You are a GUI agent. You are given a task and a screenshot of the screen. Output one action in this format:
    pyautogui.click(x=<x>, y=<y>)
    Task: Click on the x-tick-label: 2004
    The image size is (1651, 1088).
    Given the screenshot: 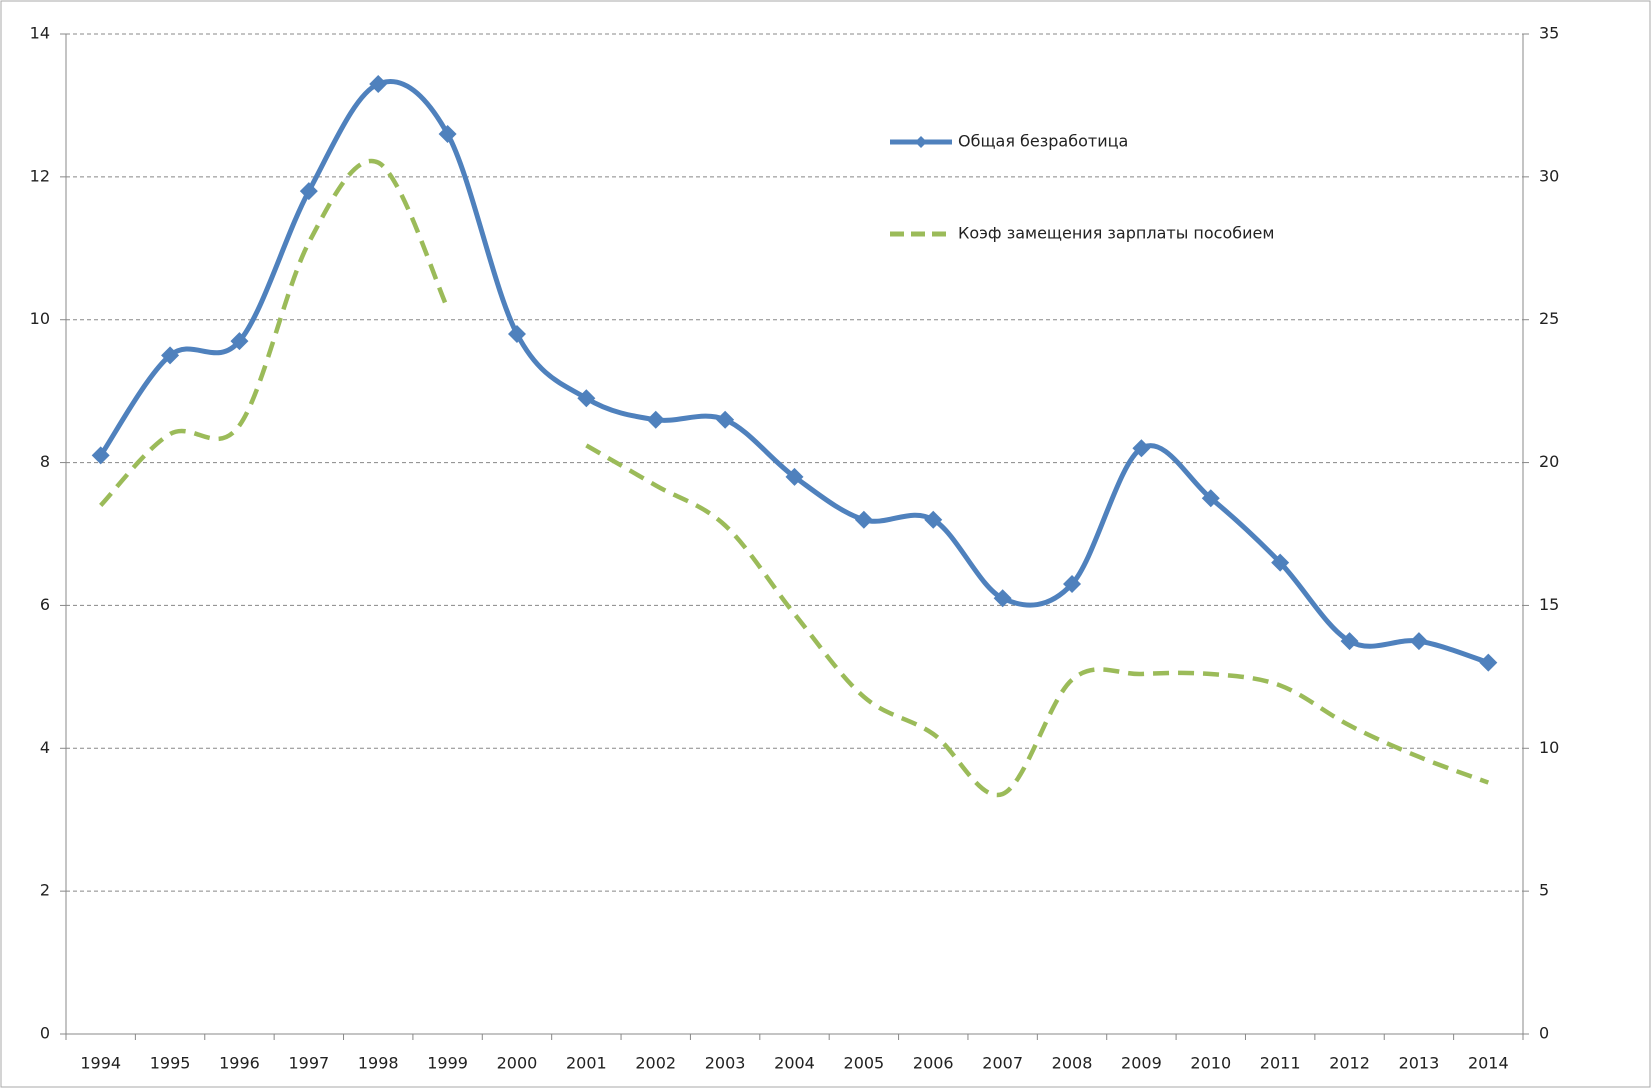 What is the action you would take?
    pyautogui.click(x=794, y=1063)
    